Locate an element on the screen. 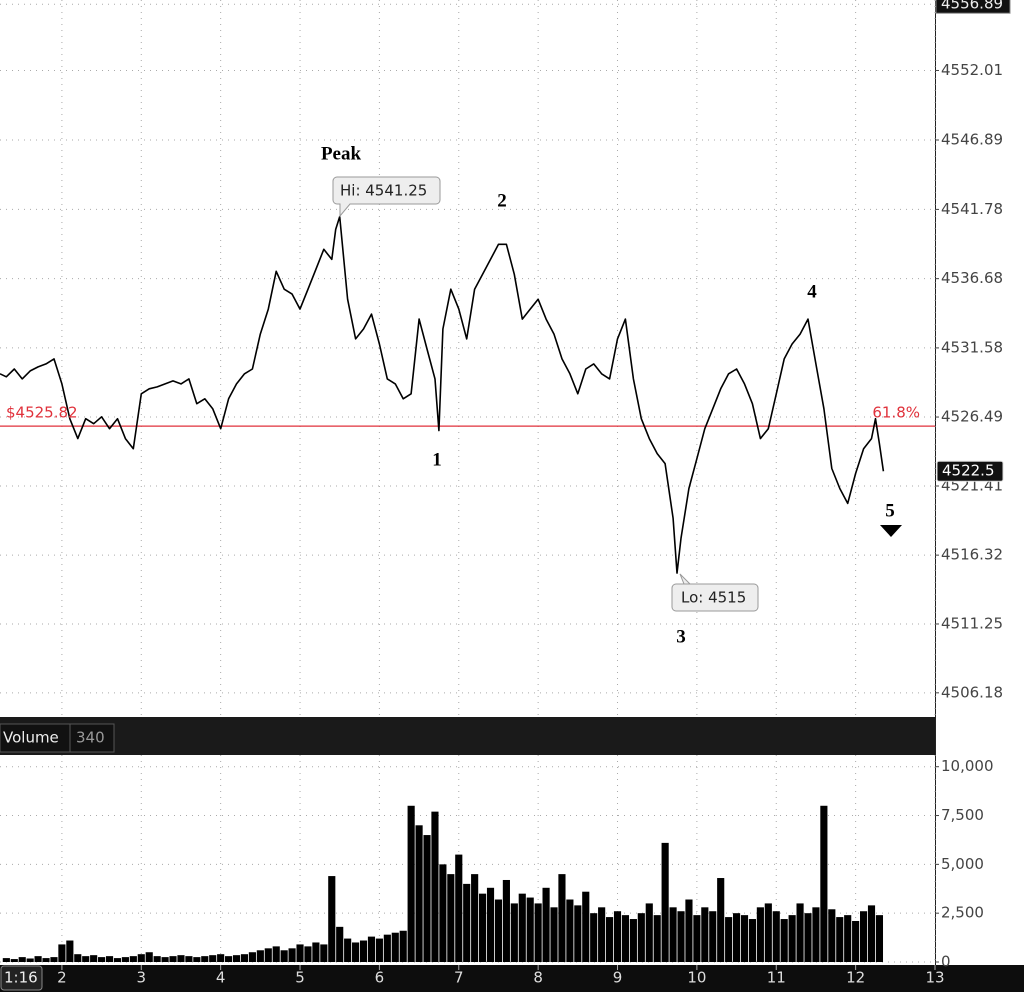 The width and height of the screenshot is (1024, 992). y-tick-label: 4536.68 is located at coordinates (972, 278).